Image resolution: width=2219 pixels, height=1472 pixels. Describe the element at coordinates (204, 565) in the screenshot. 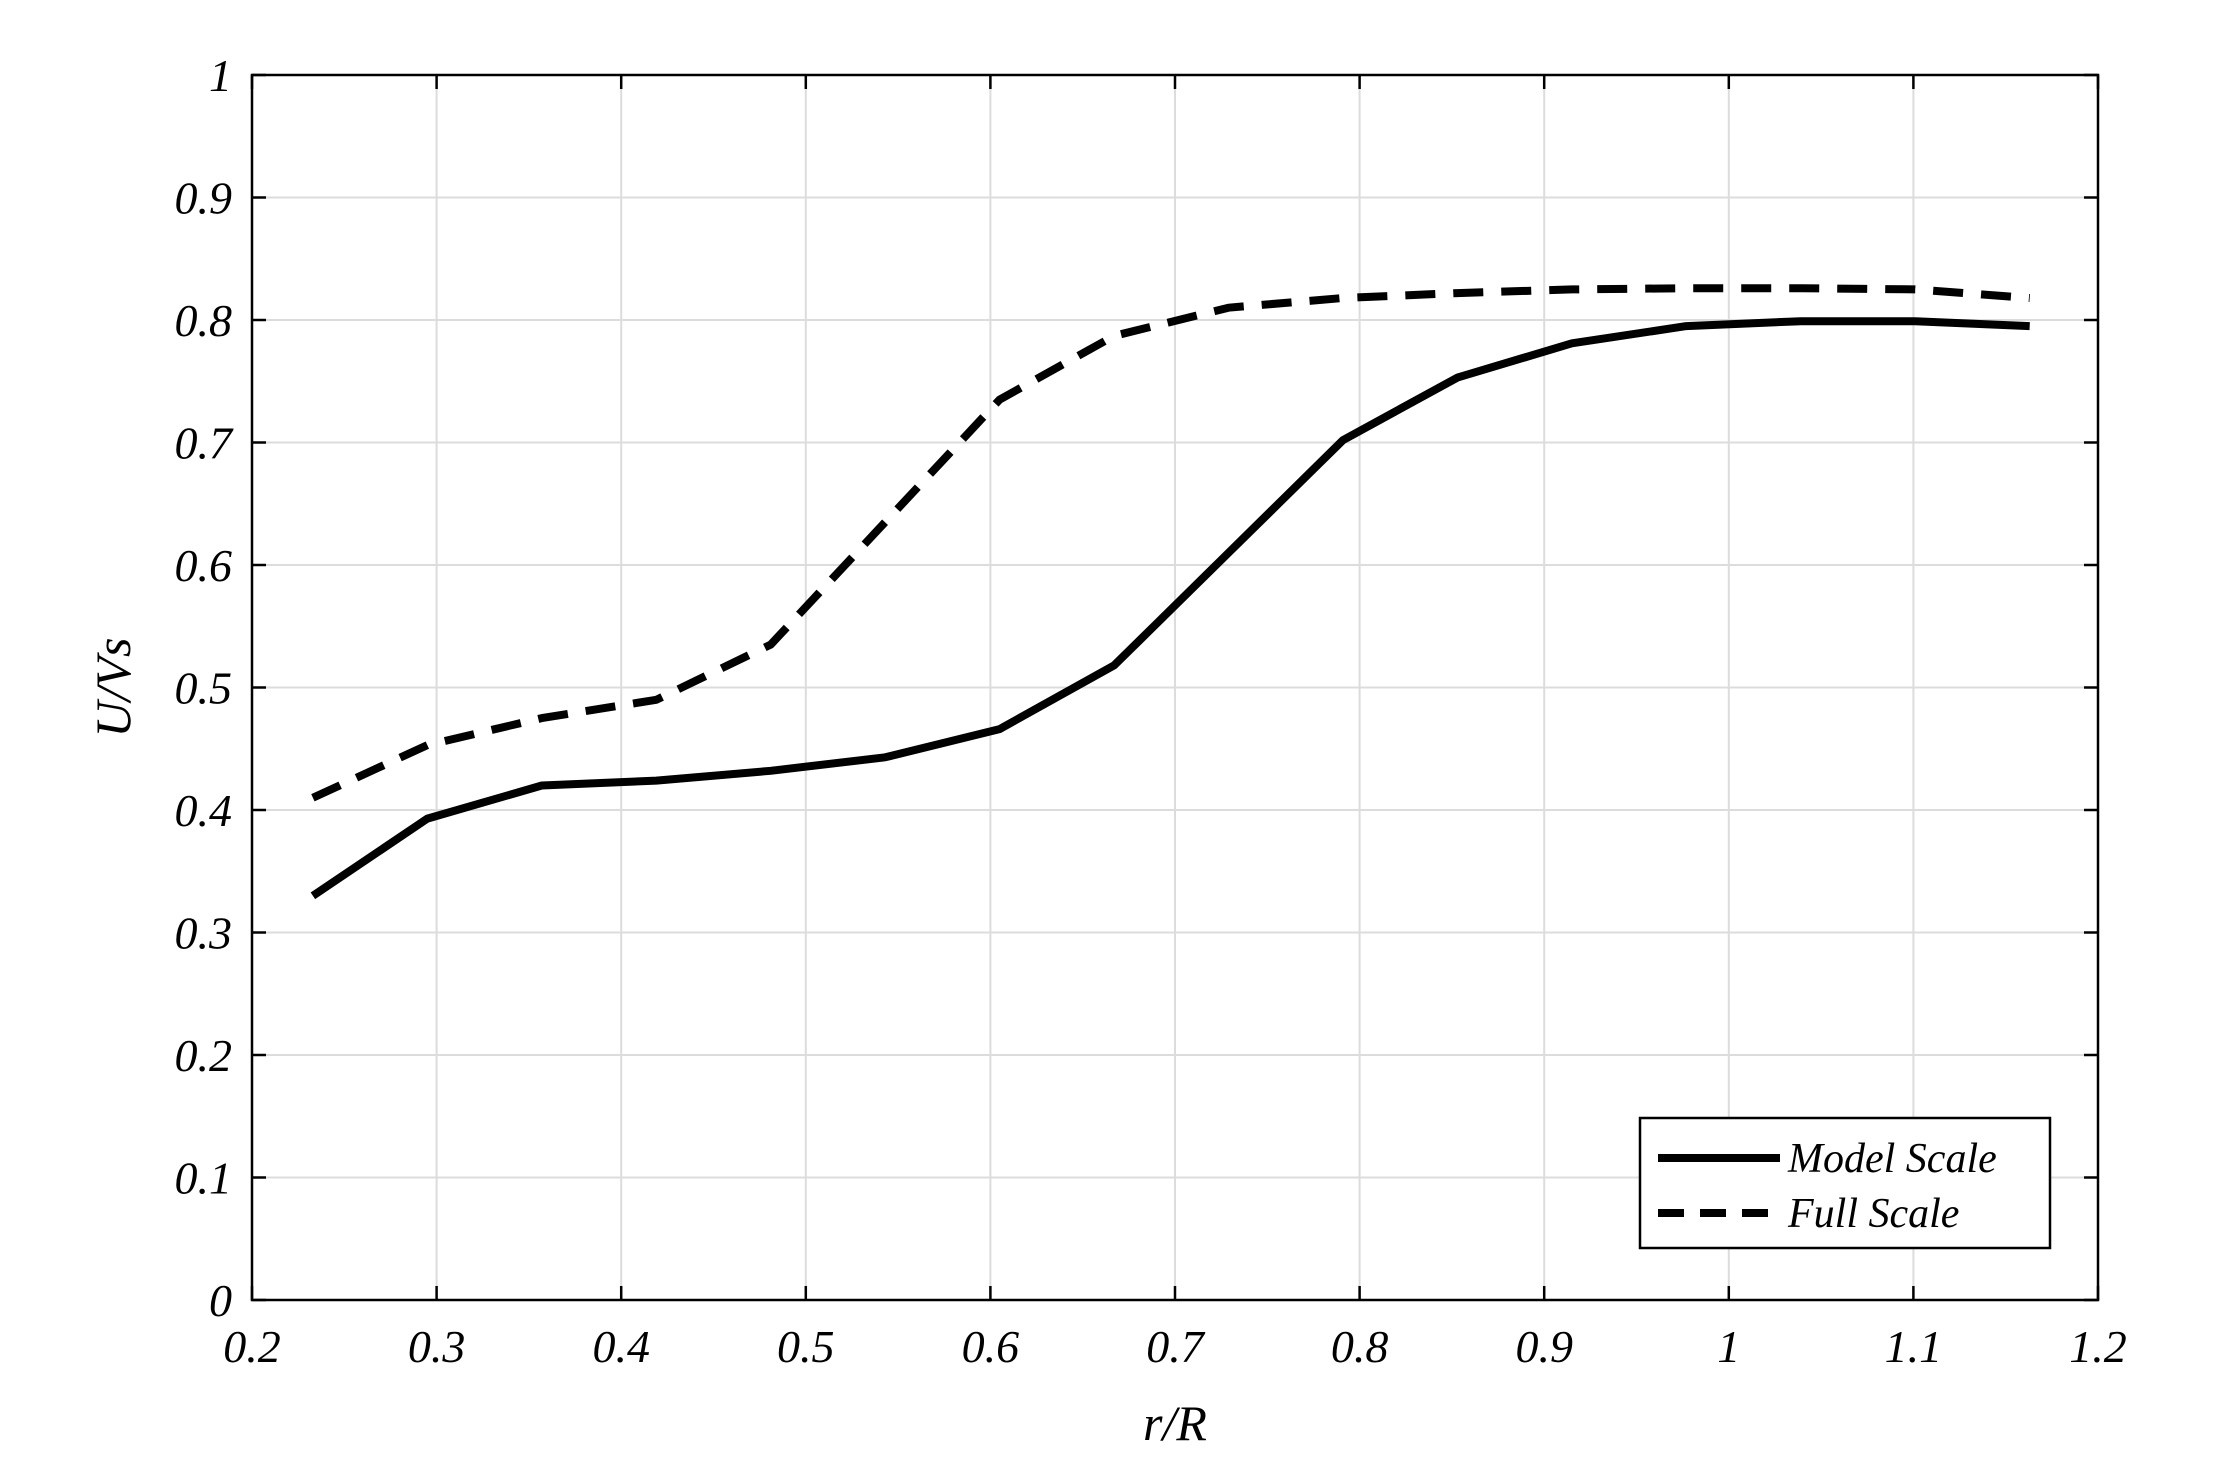

I see `y-tick-label: 0.6` at that location.